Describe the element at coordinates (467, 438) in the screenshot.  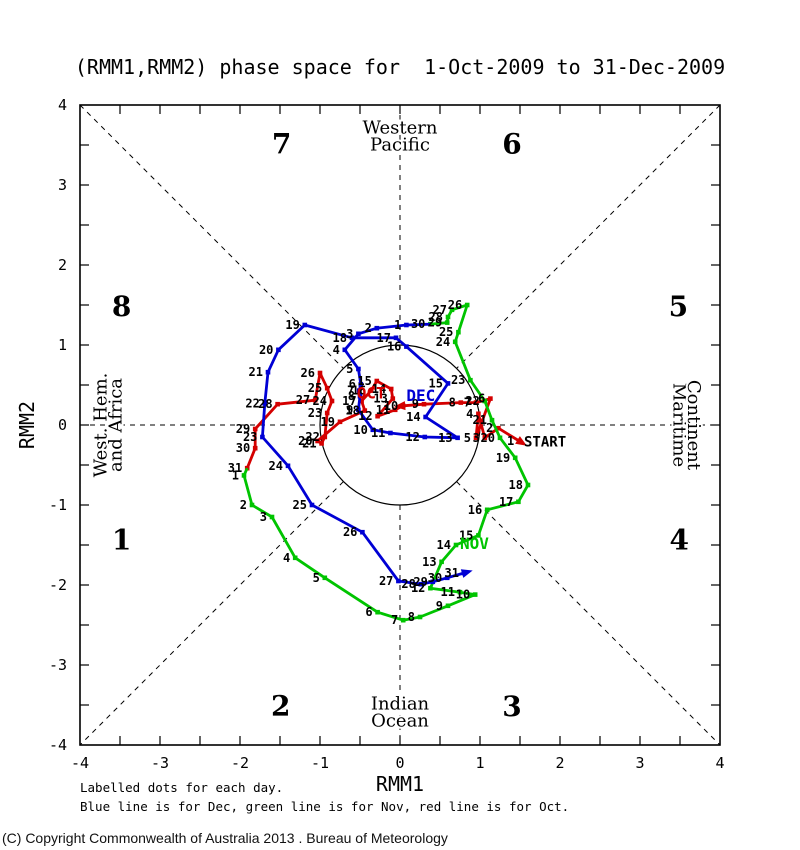
I see `day-label-oct-5: 5` at that location.